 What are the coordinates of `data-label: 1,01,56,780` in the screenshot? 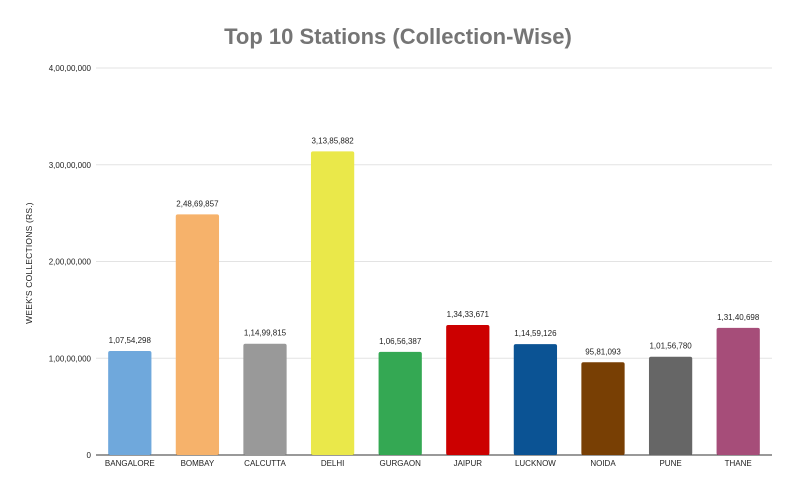 It's located at (670, 346).